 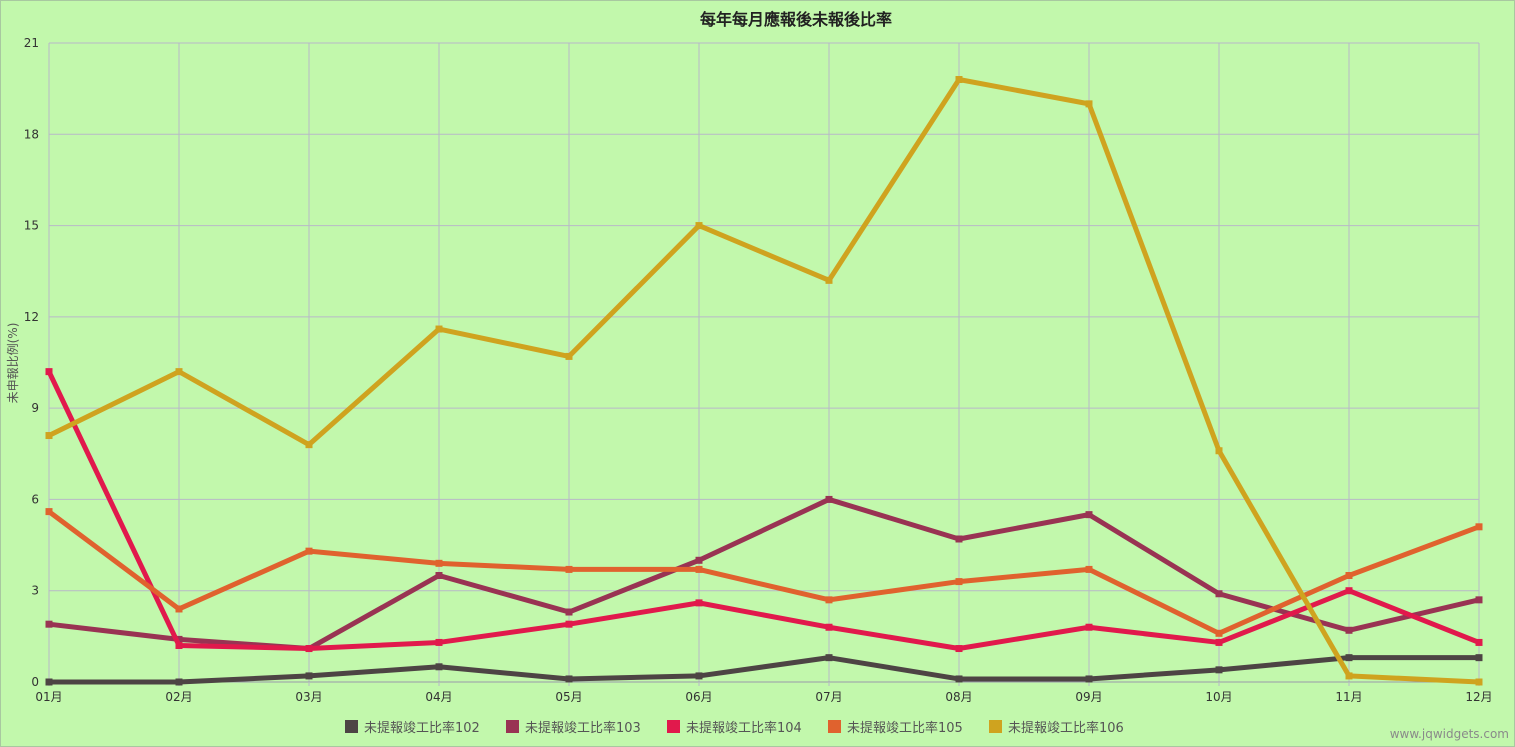 What do you see at coordinates (308, 697) in the screenshot?
I see `x-tick-label: 03月` at bounding box center [308, 697].